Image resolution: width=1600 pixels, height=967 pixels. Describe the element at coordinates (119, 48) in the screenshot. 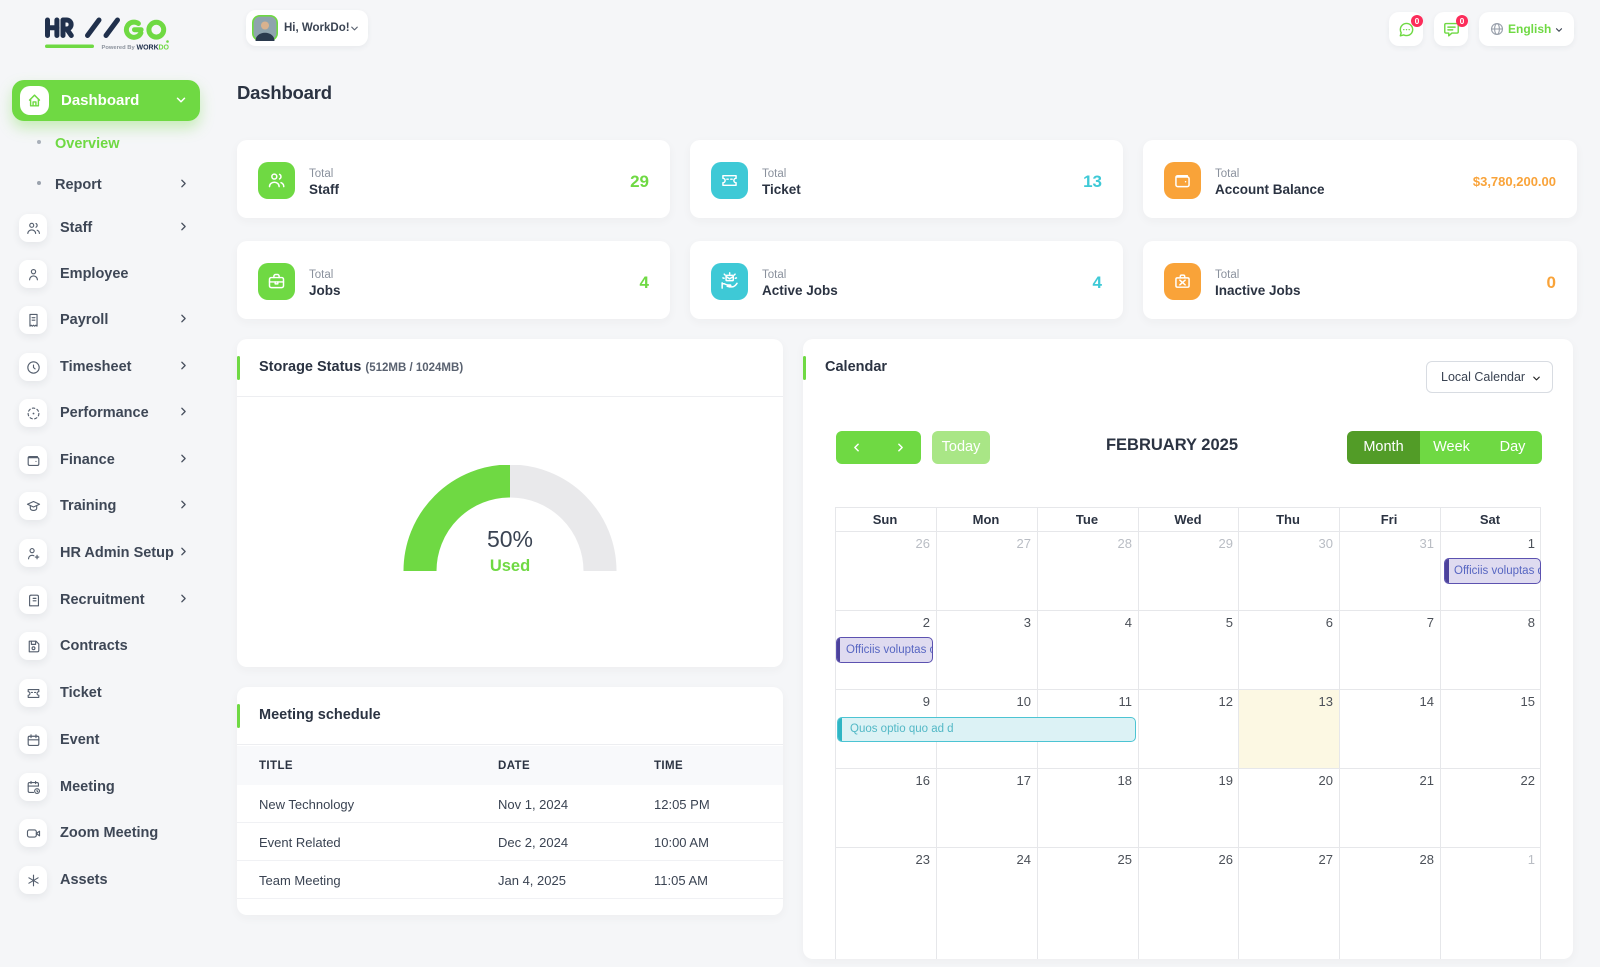

I see `svg-text: Powered By` at that location.